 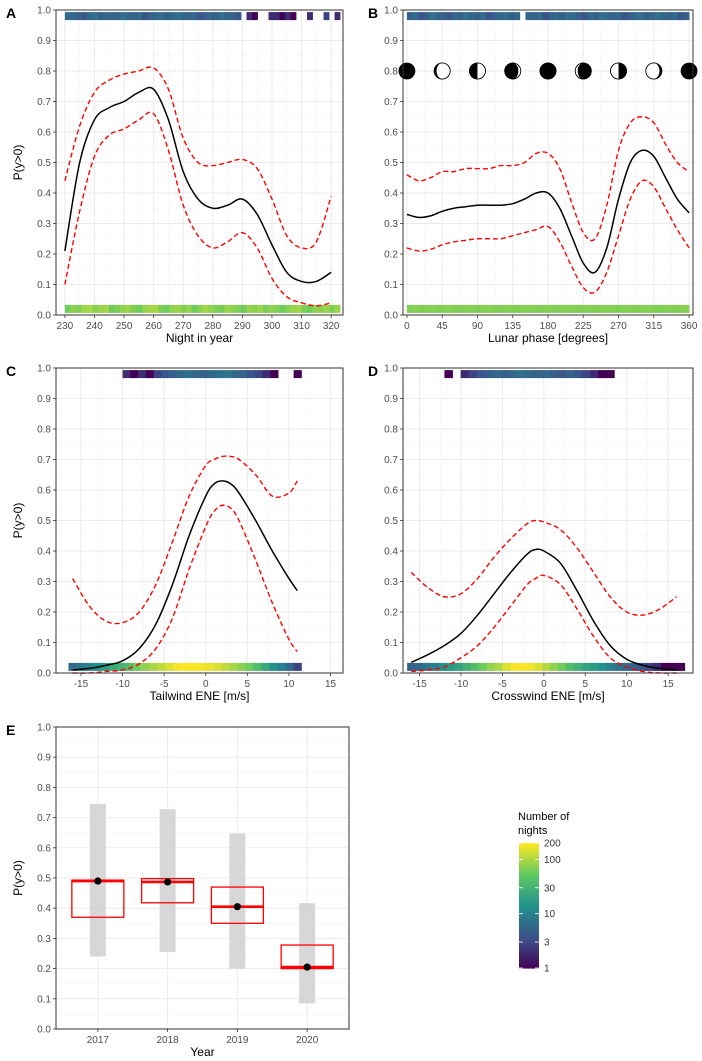 What do you see at coordinates (579, 71) in the screenshot?
I see `moon-lit-part` at bounding box center [579, 71].